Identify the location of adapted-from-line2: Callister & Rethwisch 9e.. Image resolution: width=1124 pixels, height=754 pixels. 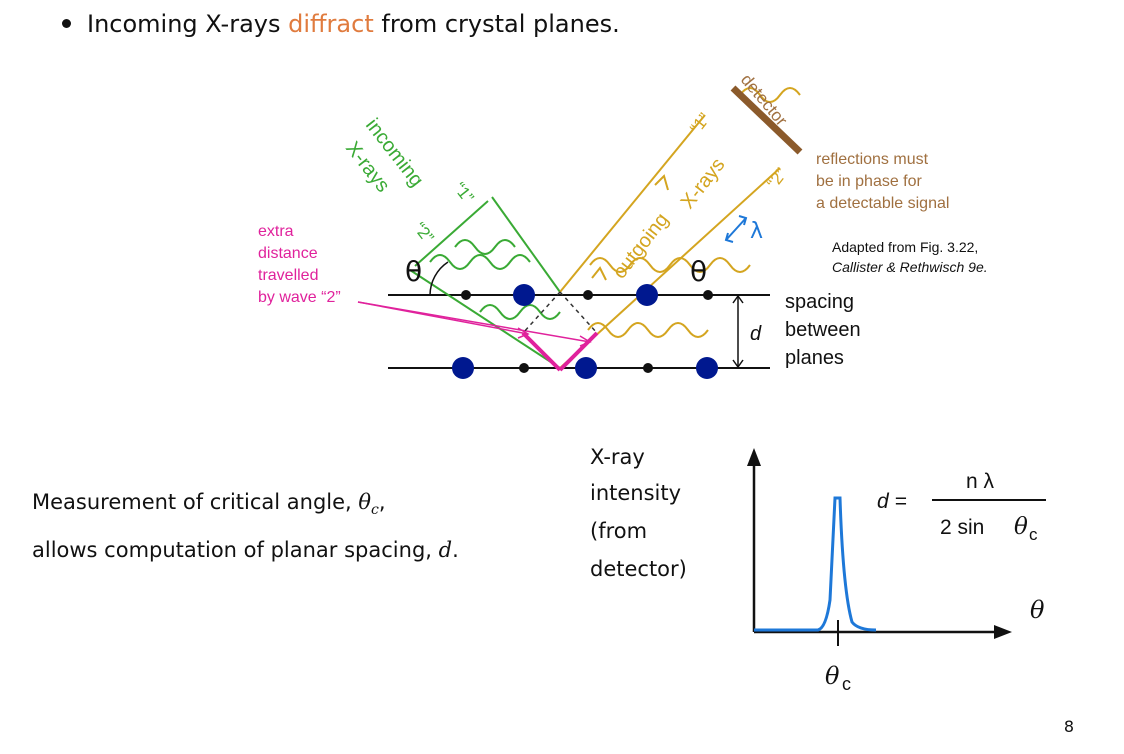
(910, 267).